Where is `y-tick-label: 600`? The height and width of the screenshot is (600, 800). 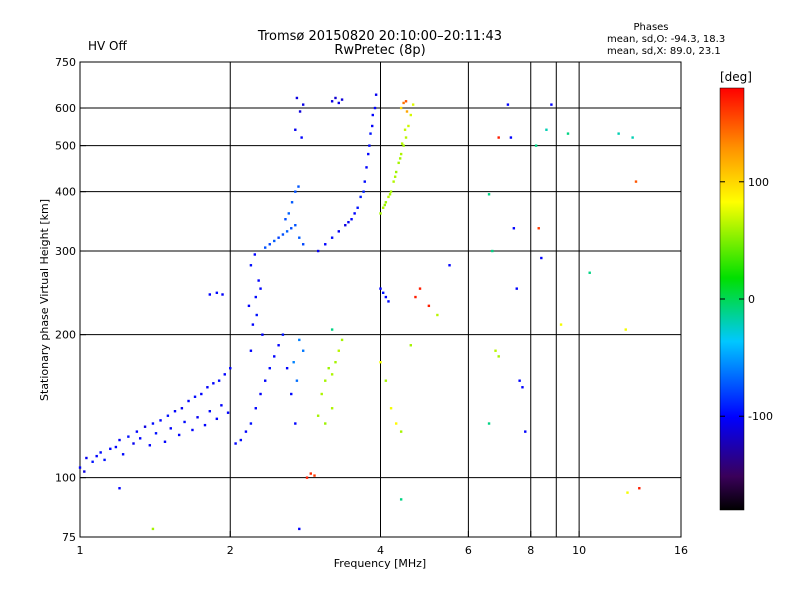
y-tick-label: 600 is located at coordinates (65, 108).